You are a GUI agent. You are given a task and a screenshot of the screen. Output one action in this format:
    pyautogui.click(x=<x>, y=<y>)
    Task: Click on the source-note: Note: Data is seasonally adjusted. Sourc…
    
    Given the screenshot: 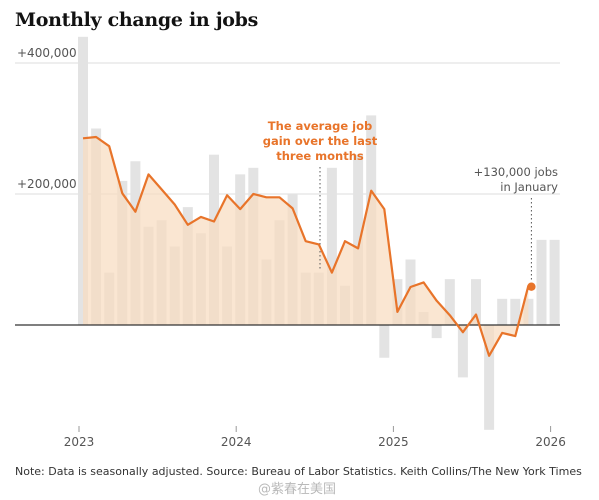 What is the action you would take?
    pyautogui.click(x=298, y=471)
    